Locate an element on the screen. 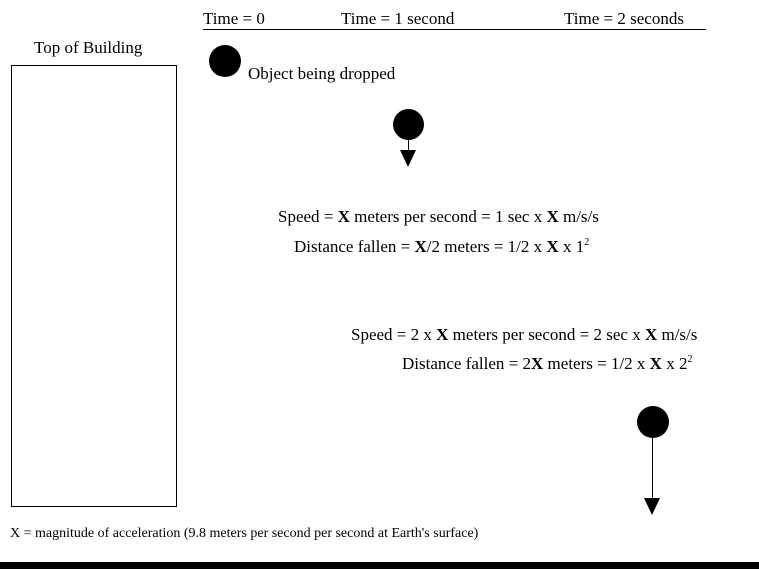 The height and width of the screenshot is (569, 759). velocity-arrow-head-t1 is located at coordinates (408, 158).